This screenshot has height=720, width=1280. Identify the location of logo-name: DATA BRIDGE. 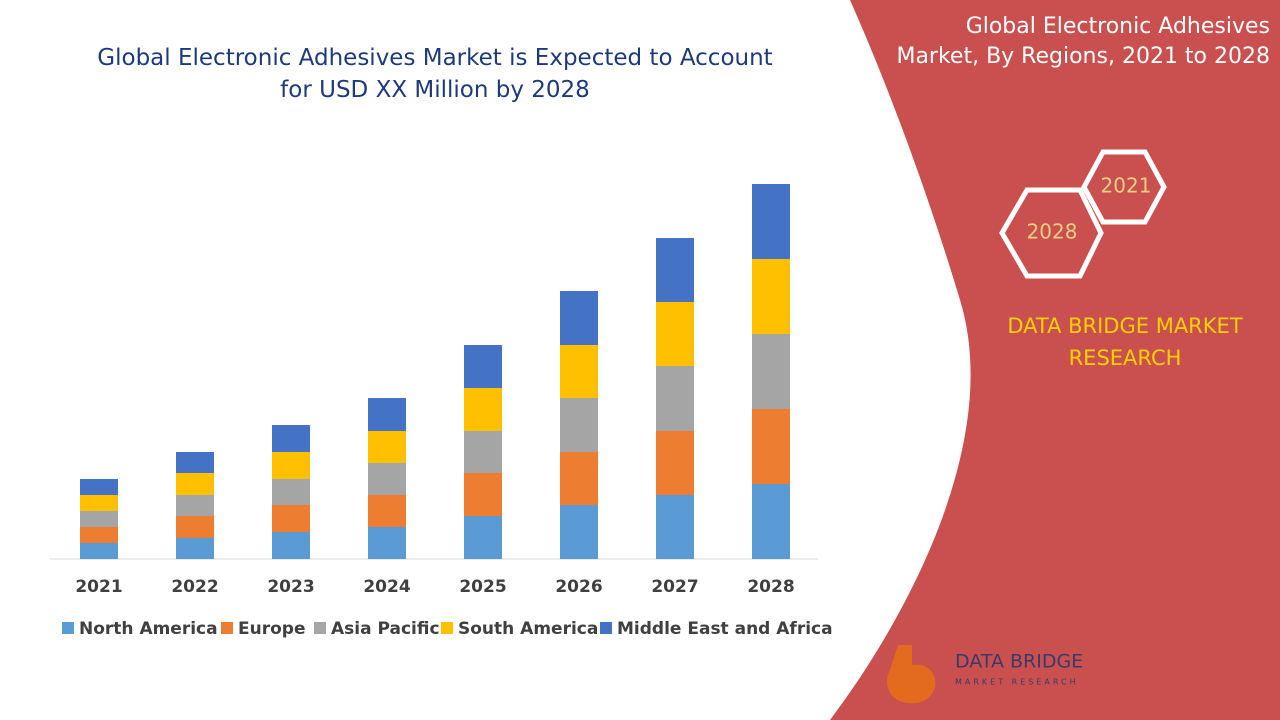
(1019, 662).